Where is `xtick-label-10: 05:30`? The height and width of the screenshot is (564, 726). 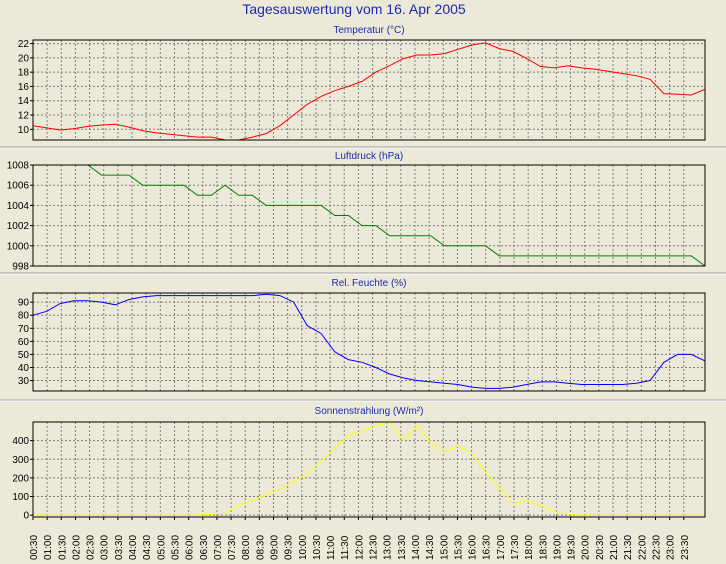
xtick-label-10: 05:30 is located at coordinates (175, 547).